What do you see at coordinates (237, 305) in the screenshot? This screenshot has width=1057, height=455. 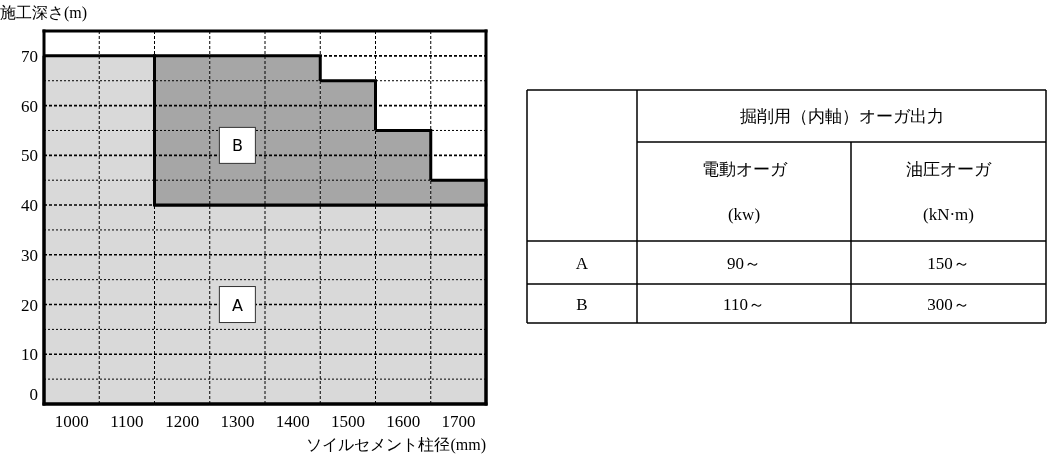 I see `annotation: A` at bounding box center [237, 305].